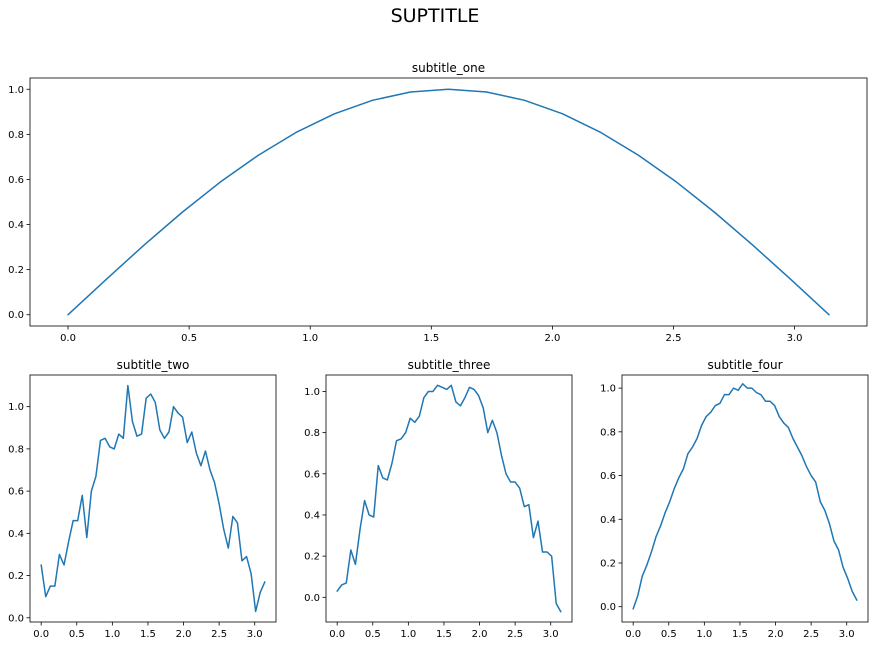  I want to click on series-line-three, so click(449, 498).